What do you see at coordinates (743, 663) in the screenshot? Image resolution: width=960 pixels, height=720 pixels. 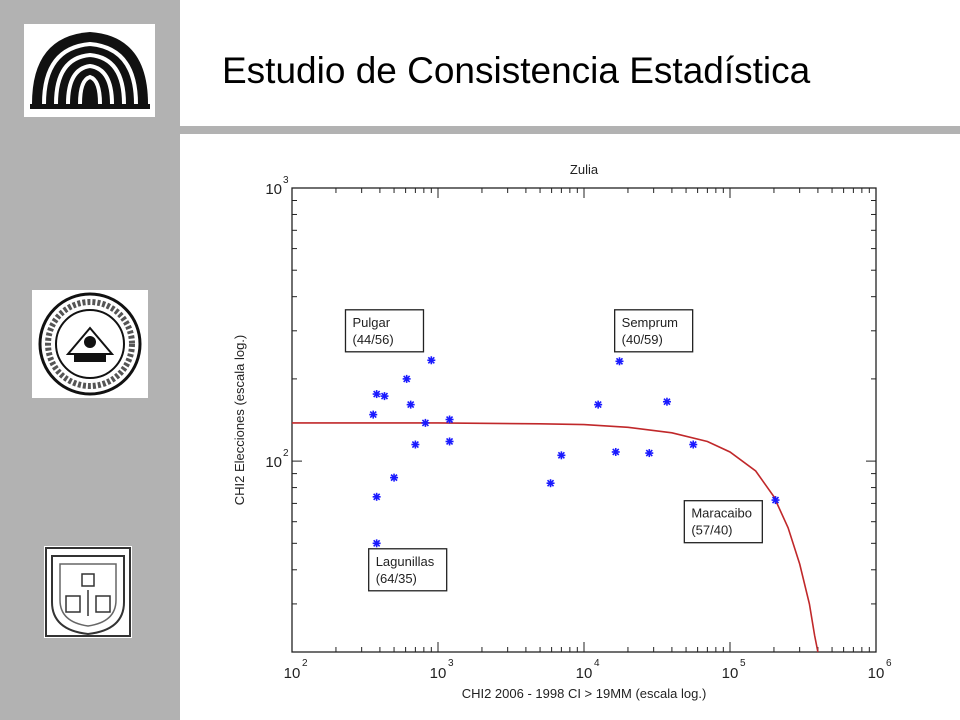 I see `x-tick-exponent: 5` at bounding box center [743, 663].